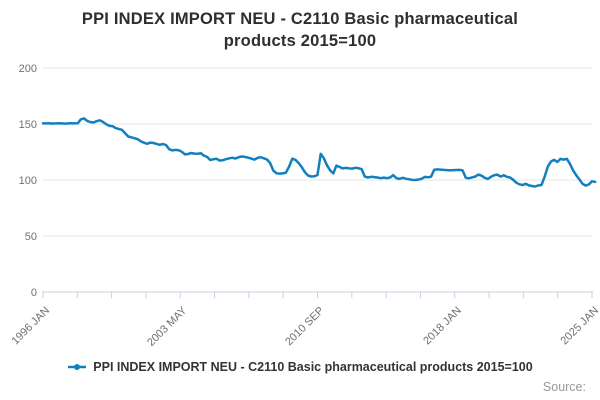  I want to click on x-axis-tick-label: 2003 MAY, so click(167, 326).